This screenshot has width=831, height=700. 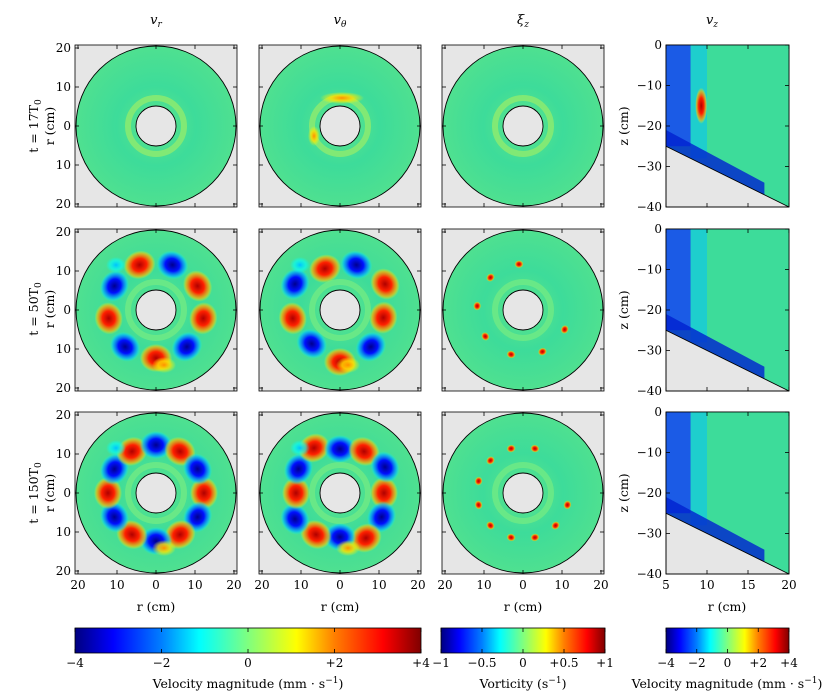 I want to click on row-label-t50: t = 50T0, so click(x=35, y=309).